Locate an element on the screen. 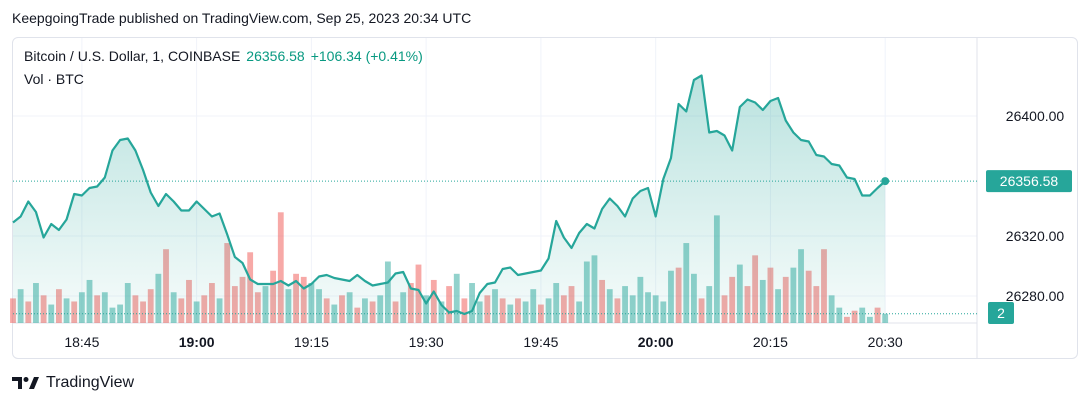 This screenshot has width=1090, height=407. x-tick-label: 19:45 is located at coordinates (540, 342).